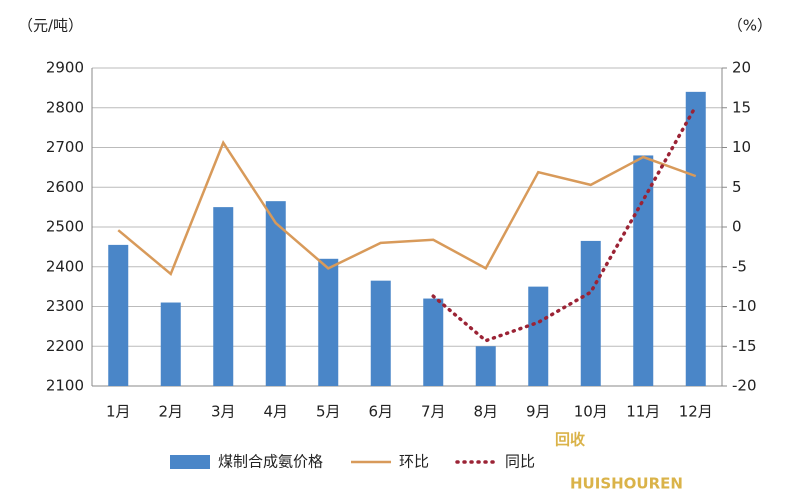  Describe the element at coordinates (520, 462) in the screenshot. I see `legend-label: 同比` at that location.